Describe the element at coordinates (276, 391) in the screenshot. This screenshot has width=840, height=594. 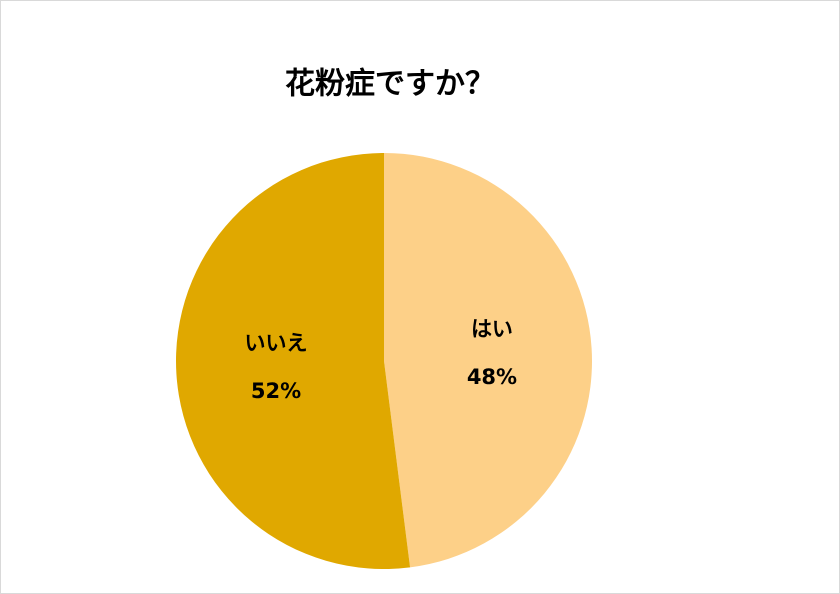
I see `slice-value-label: 52%` at that location.